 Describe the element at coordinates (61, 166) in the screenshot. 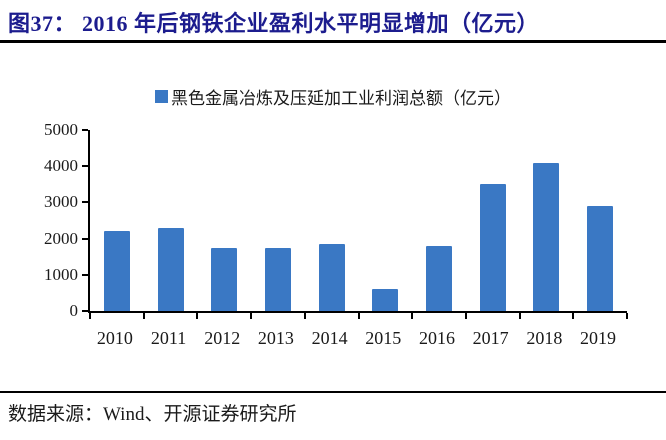

I see `y-tick-label: 4000` at that location.